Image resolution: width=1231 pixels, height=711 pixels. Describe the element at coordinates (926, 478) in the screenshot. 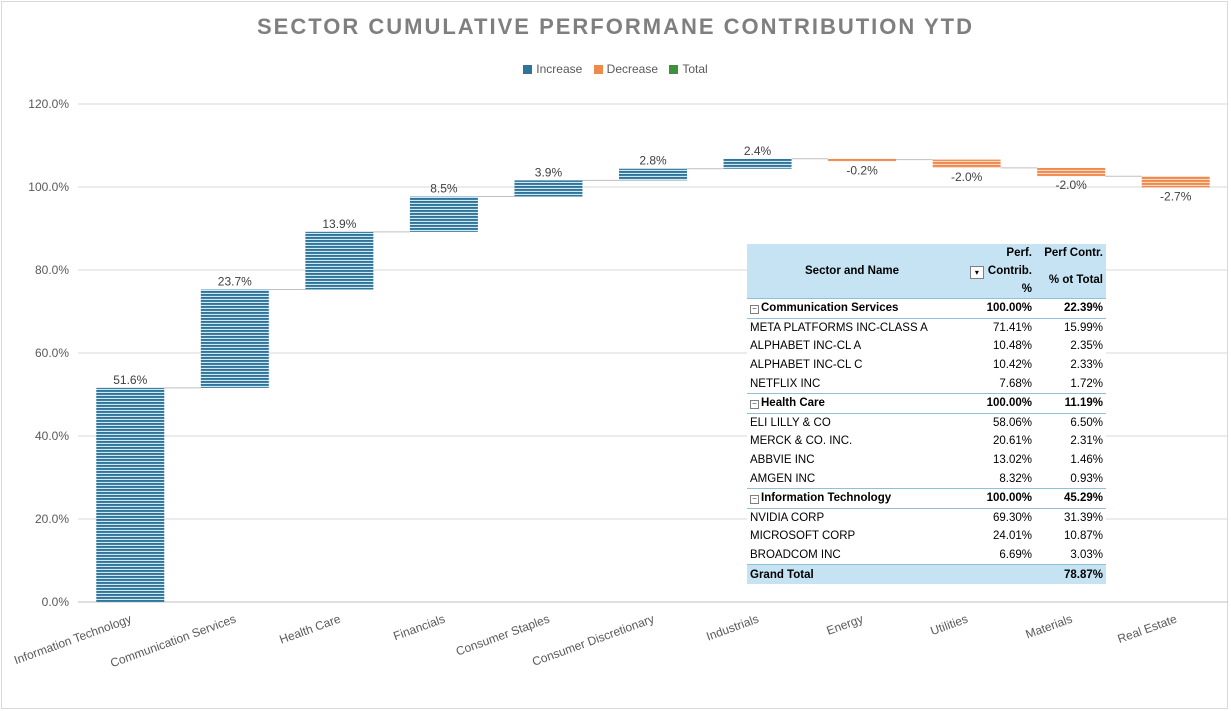

I see `pivot-item-row: AMGEN INC 8.32% 0.93%` at that location.